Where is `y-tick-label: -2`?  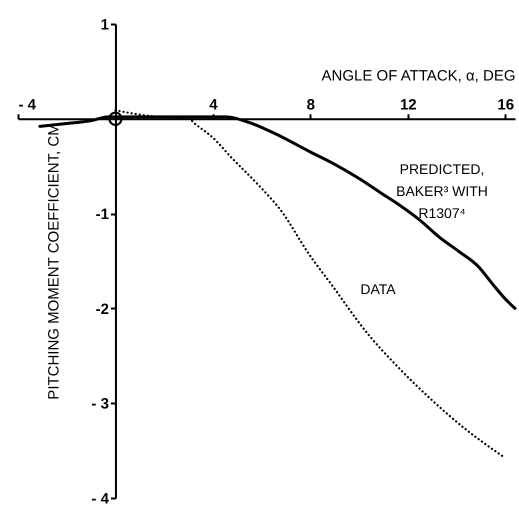
y-tick-label: -2 is located at coordinates (102, 309).